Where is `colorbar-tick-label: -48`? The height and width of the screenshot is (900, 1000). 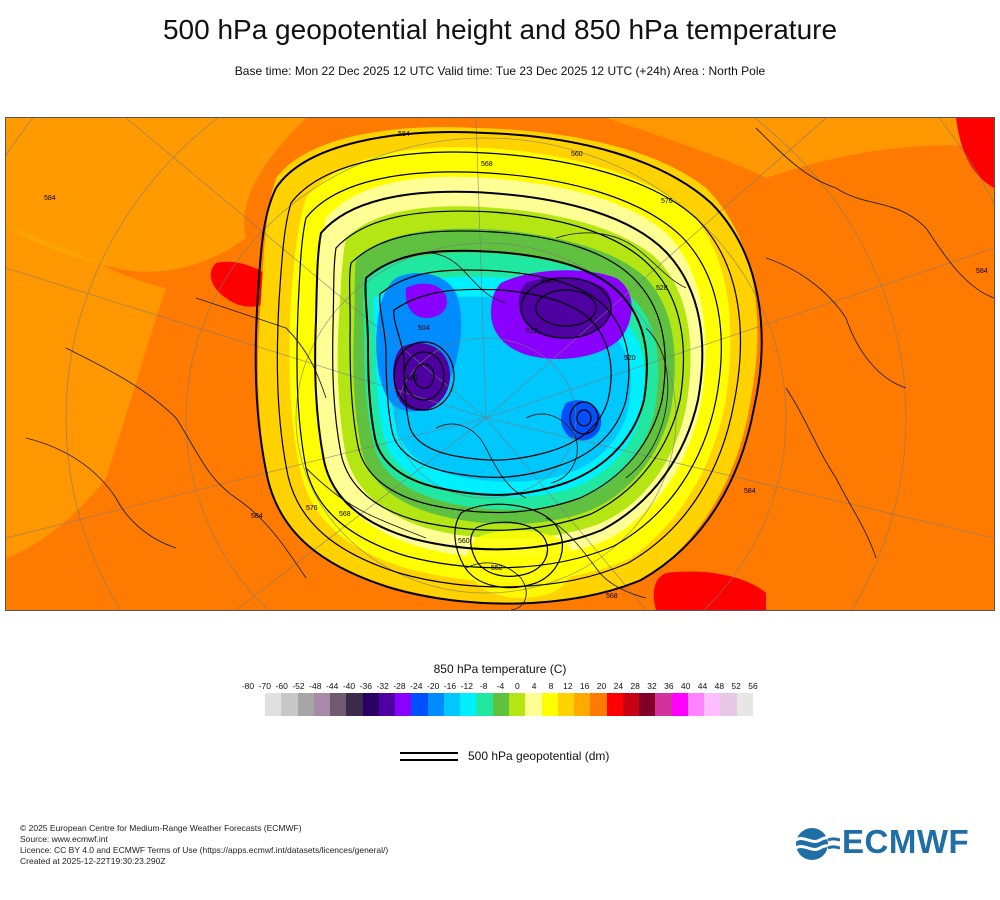 colorbar-tick-label: -48 is located at coordinates (315, 686).